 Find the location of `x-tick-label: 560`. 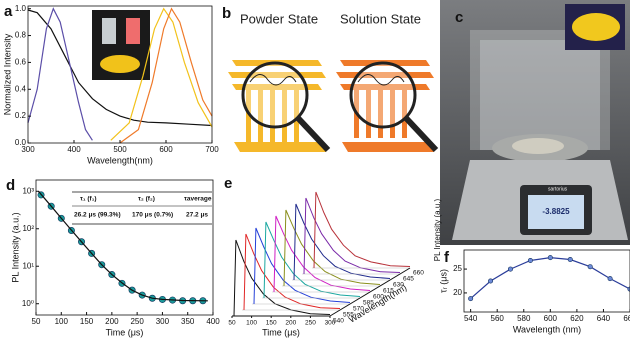

x-tick-label: 560 is located at coordinates (498, 318).